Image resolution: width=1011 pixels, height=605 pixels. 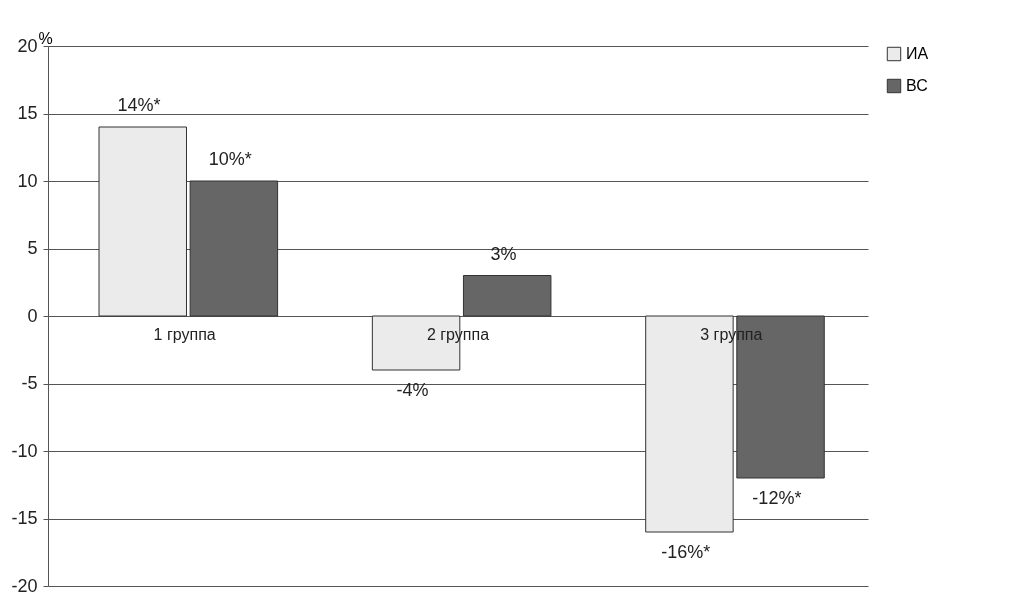 What do you see at coordinates (184, 334) in the screenshot?
I see `x-tick-label: 1 группа` at bounding box center [184, 334].